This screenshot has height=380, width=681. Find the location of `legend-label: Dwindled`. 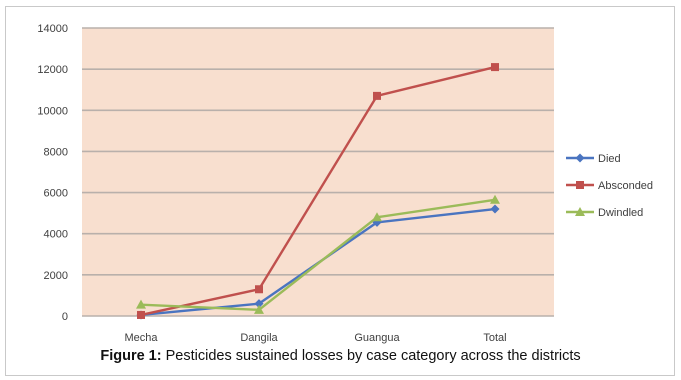

legend-label: Dwindled is located at coordinates (620, 213).